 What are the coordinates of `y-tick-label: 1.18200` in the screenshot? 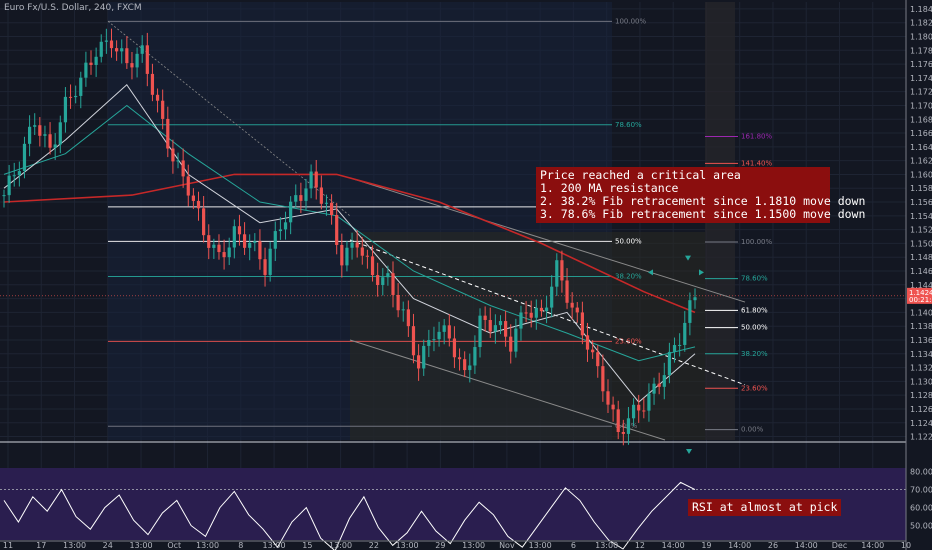 It's located at (921, 23).